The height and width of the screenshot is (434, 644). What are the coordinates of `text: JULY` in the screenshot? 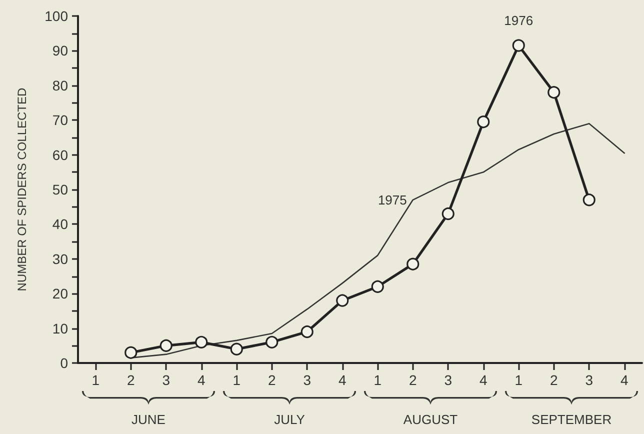 It's located at (290, 419).